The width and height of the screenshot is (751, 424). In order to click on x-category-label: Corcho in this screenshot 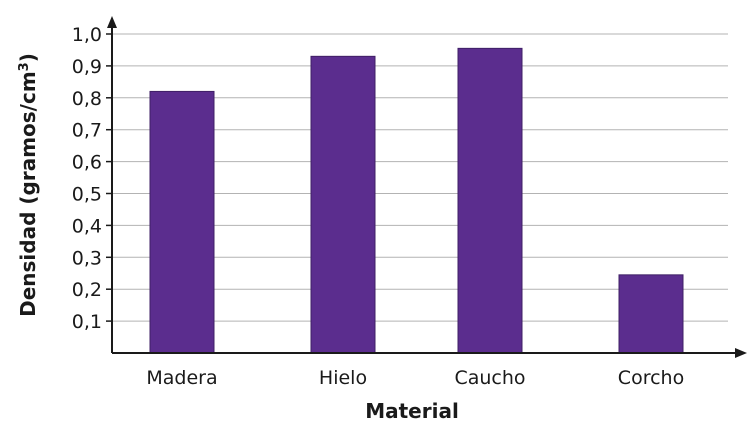, I will do `click(651, 378)`.